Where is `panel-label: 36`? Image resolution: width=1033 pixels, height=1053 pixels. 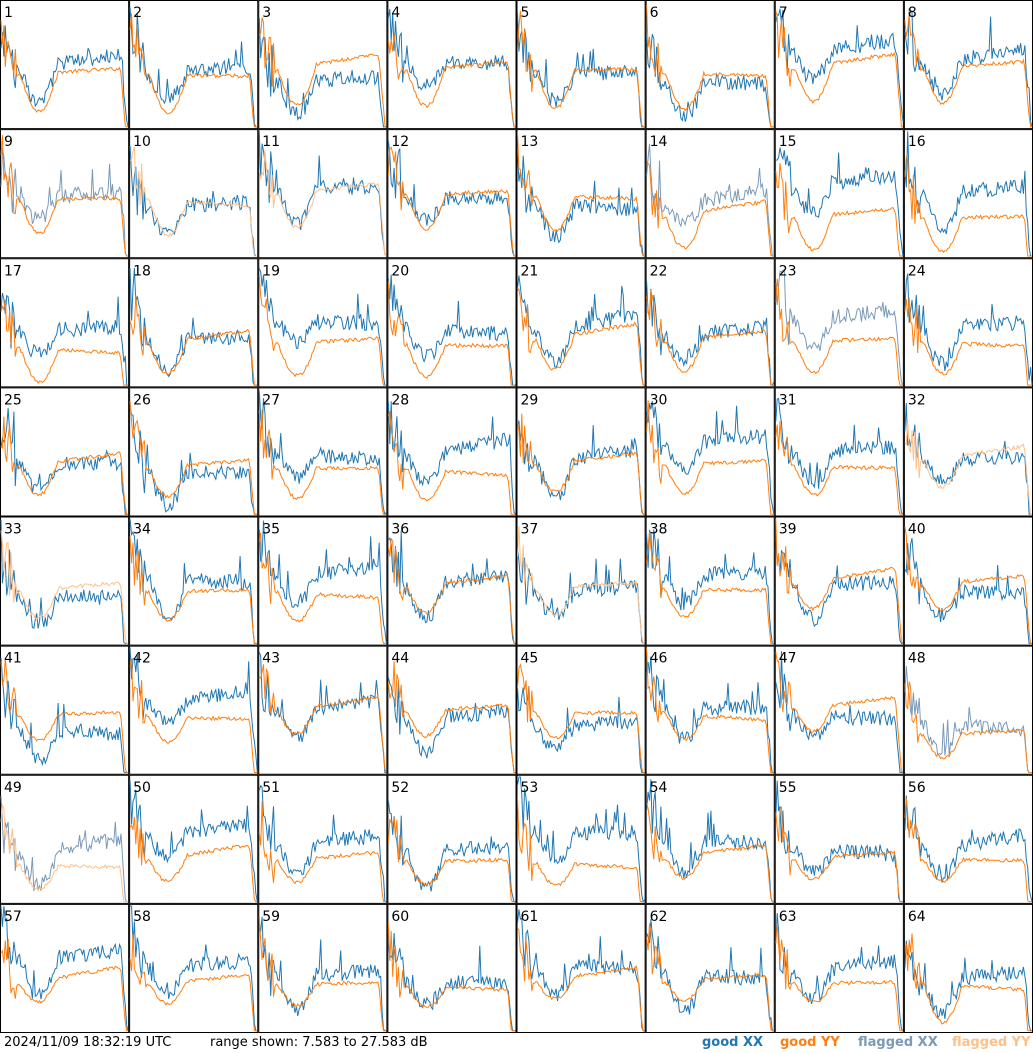 panel-label: 36 is located at coordinates (400, 530).